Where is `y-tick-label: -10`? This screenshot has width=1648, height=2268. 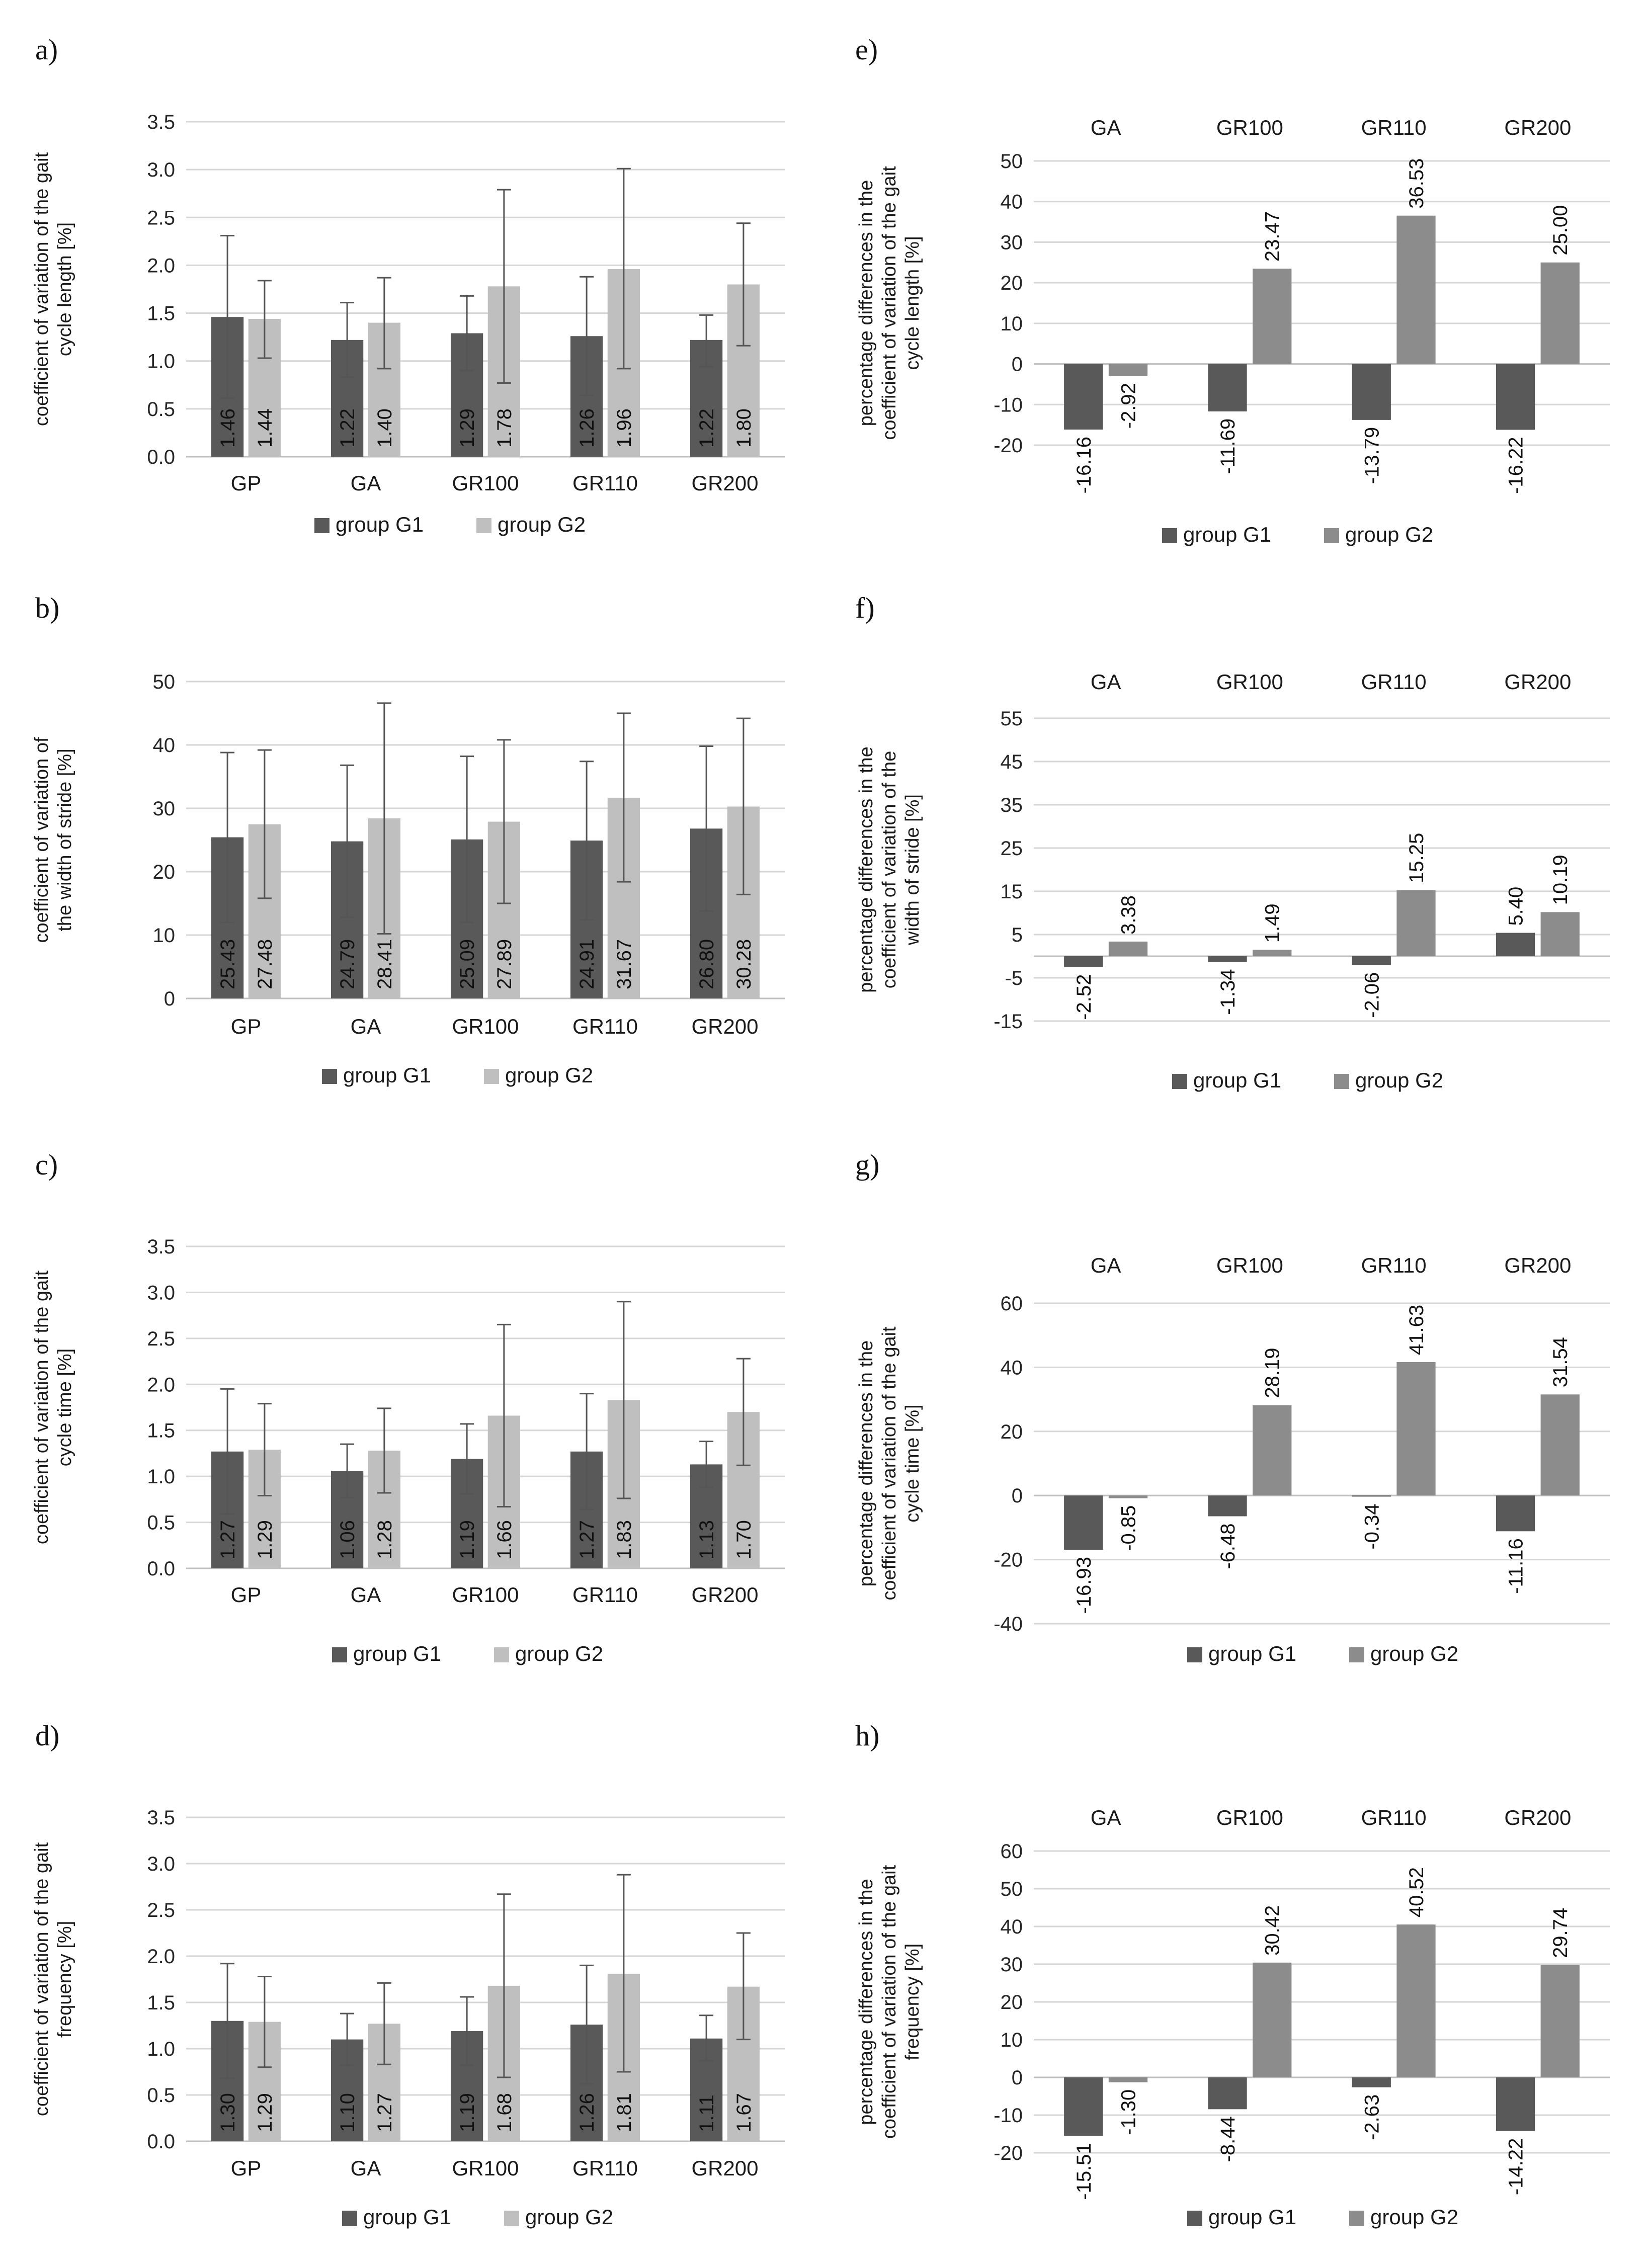 y-tick-label: -10 is located at coordinates (1008, 2116).